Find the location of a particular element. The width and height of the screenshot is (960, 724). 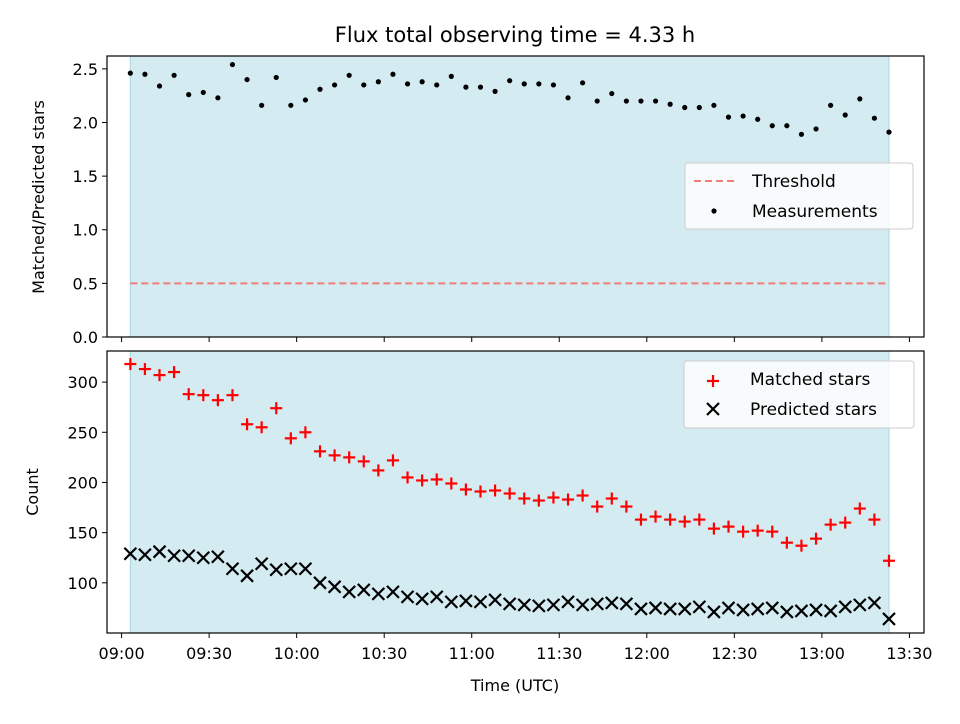

chart-title: Flux total observing time = 4.33 h is located at coordinates (515, 35).